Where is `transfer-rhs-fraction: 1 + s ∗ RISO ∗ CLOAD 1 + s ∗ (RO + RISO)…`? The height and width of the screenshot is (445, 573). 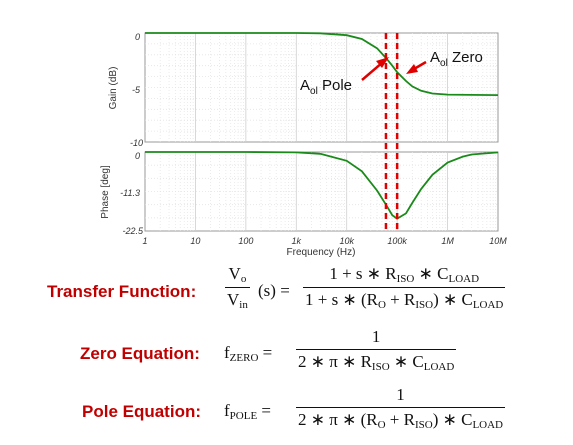 transfer-rhs-fraction: 1 + s ∗ RISO ∗ CLOAD 1 + s ∗ (RO + RISO)… is located at coordinates (404, 287).